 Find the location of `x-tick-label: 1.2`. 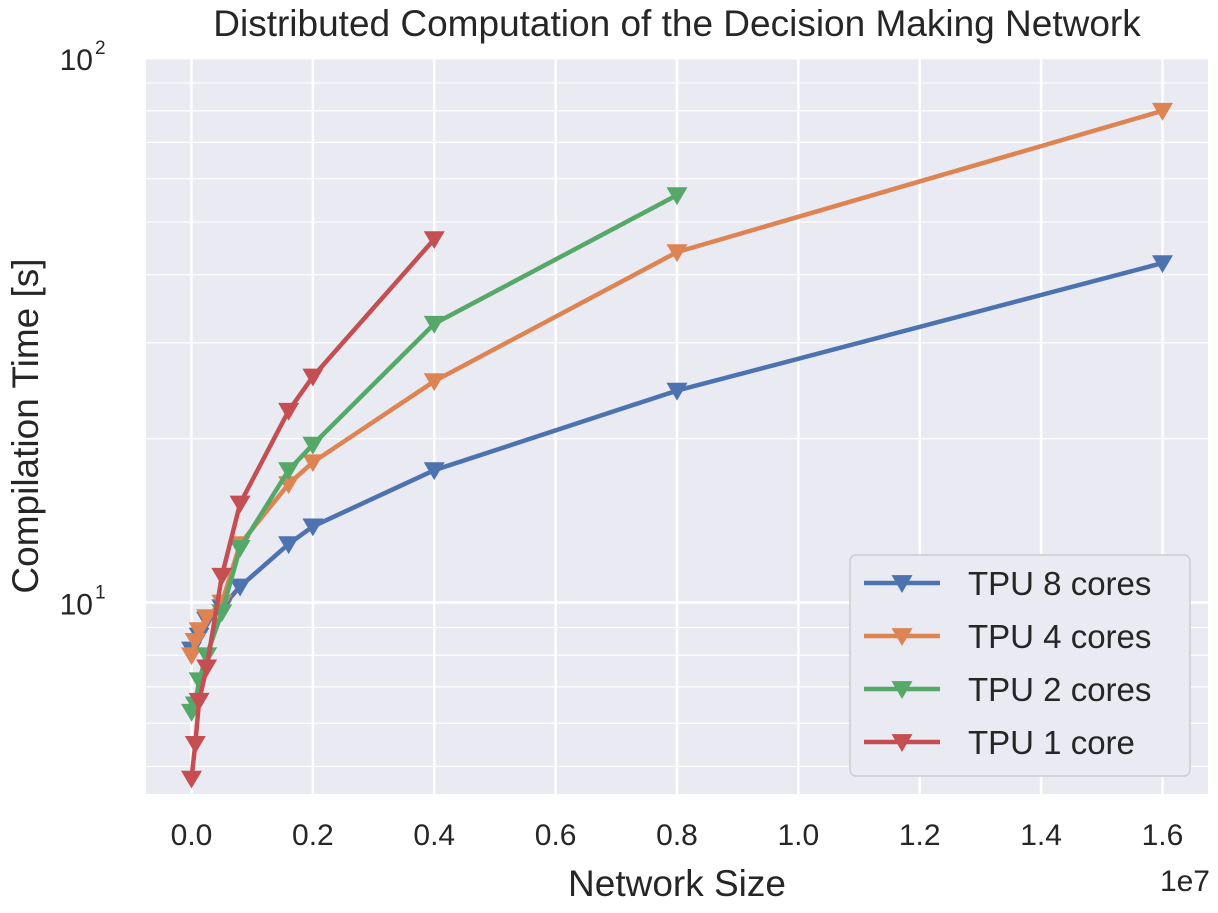

x-tick-label: 1.2 is located at coordinates (920, 835).